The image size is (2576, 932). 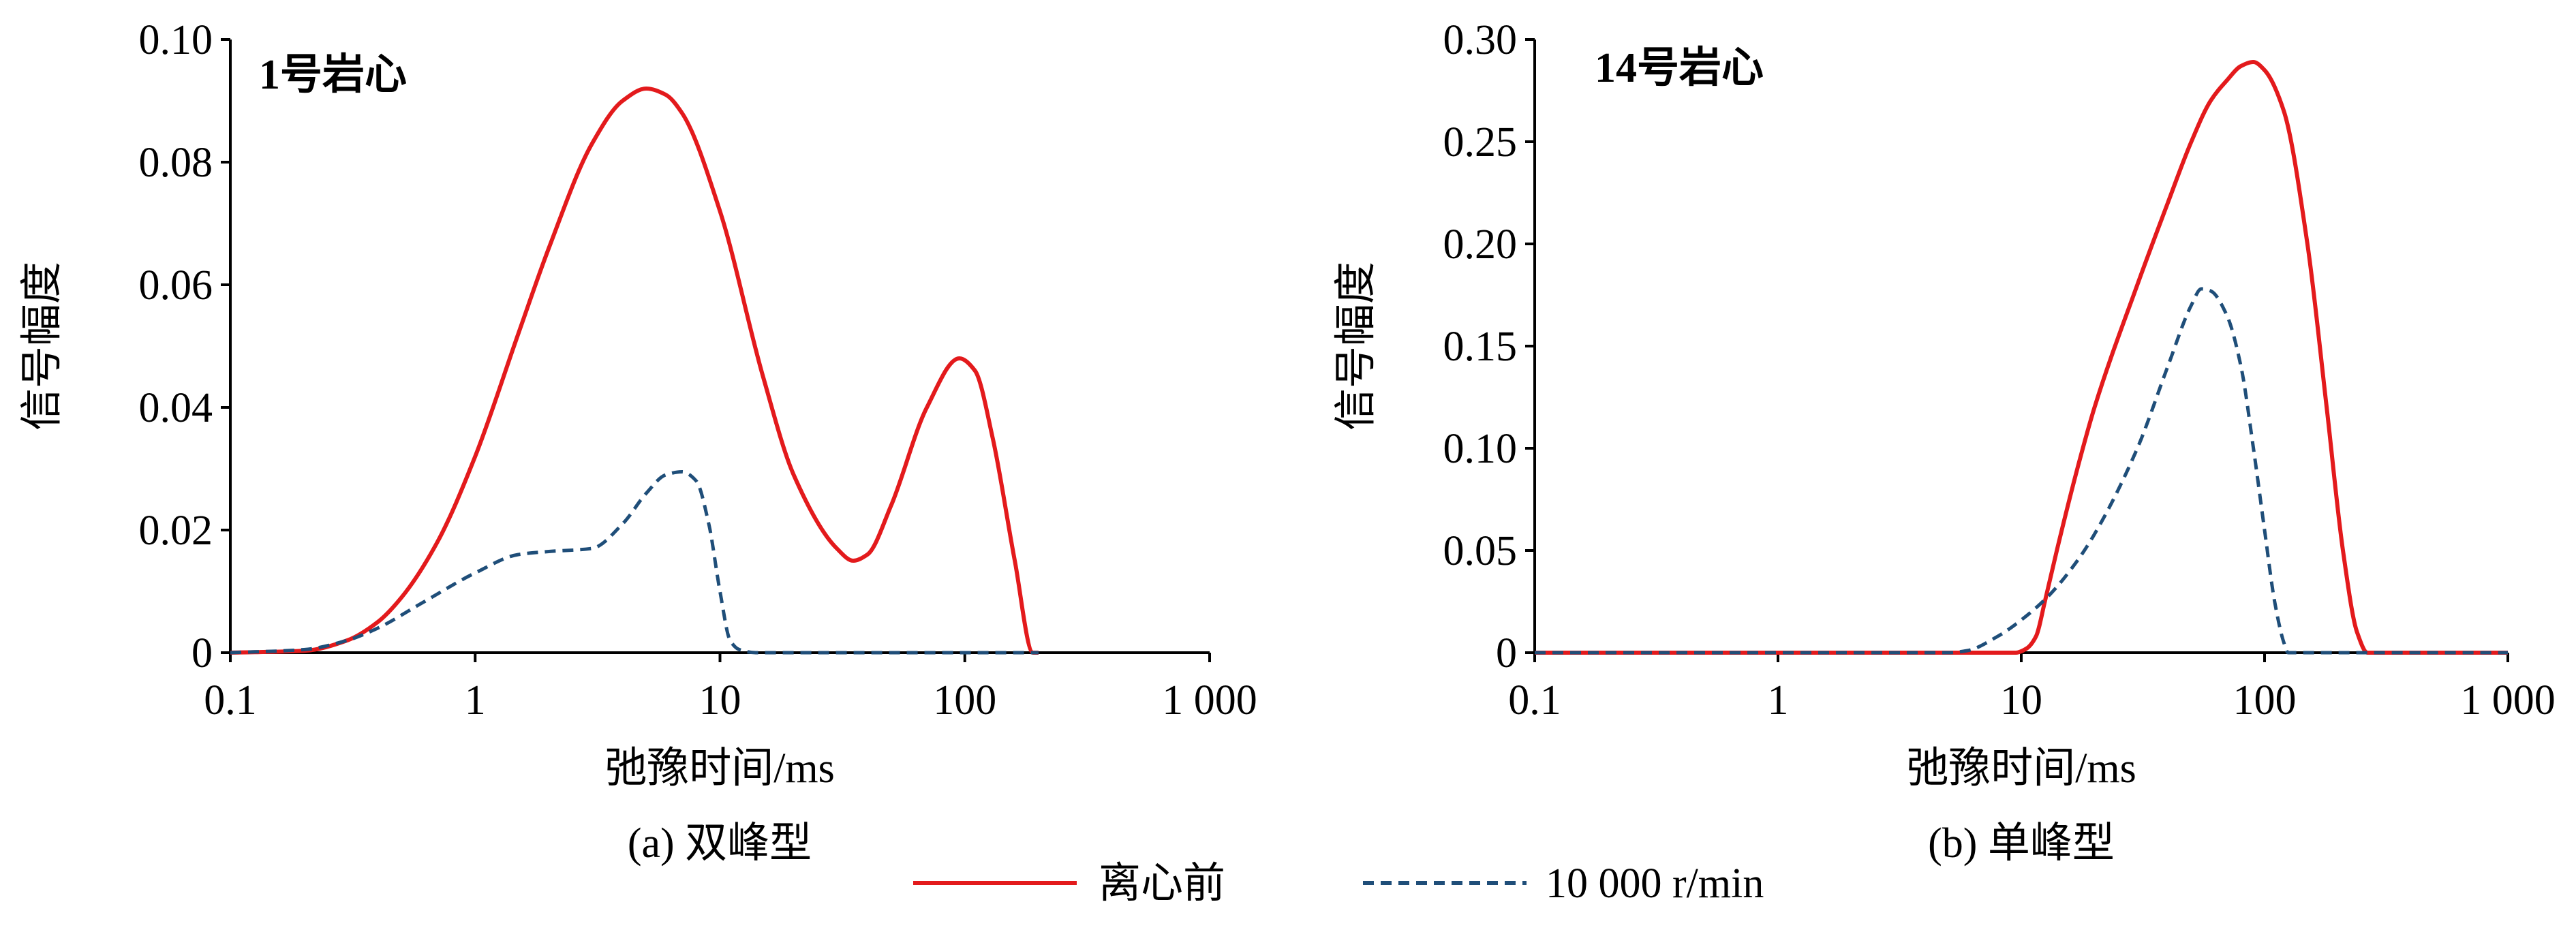 I want to click on y-tick-label-b: 0.10, so click(x=1480, y=449).